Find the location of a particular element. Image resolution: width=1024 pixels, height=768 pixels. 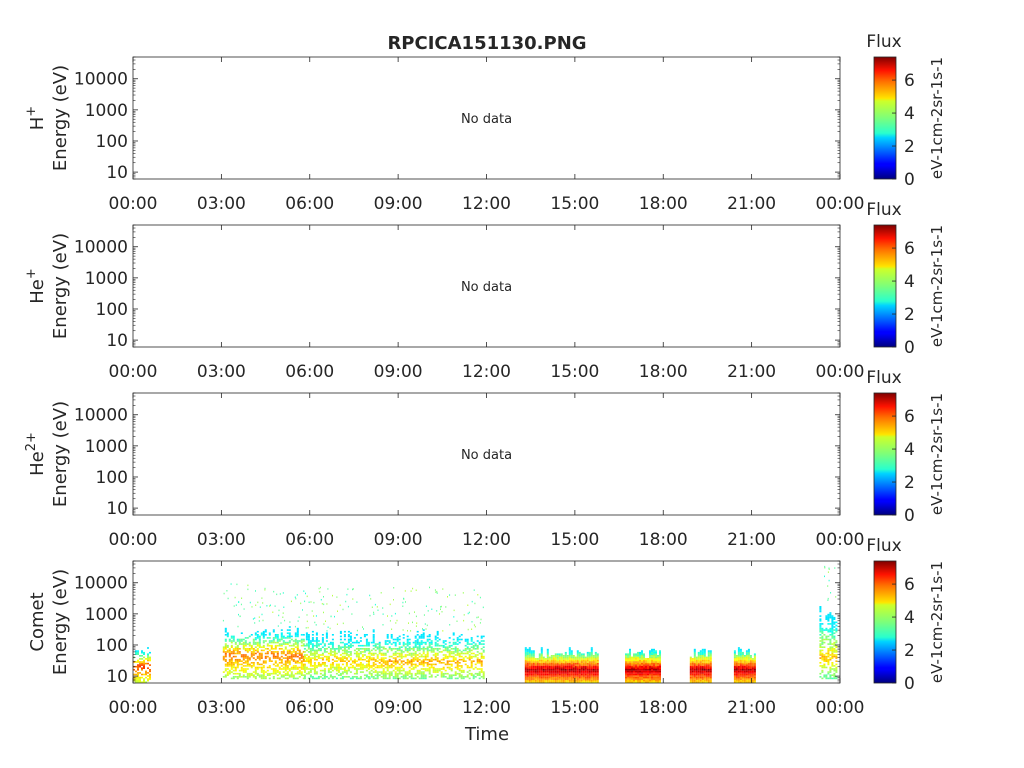

x-tick-label: 21:00 is located at coordinates (751, 540).